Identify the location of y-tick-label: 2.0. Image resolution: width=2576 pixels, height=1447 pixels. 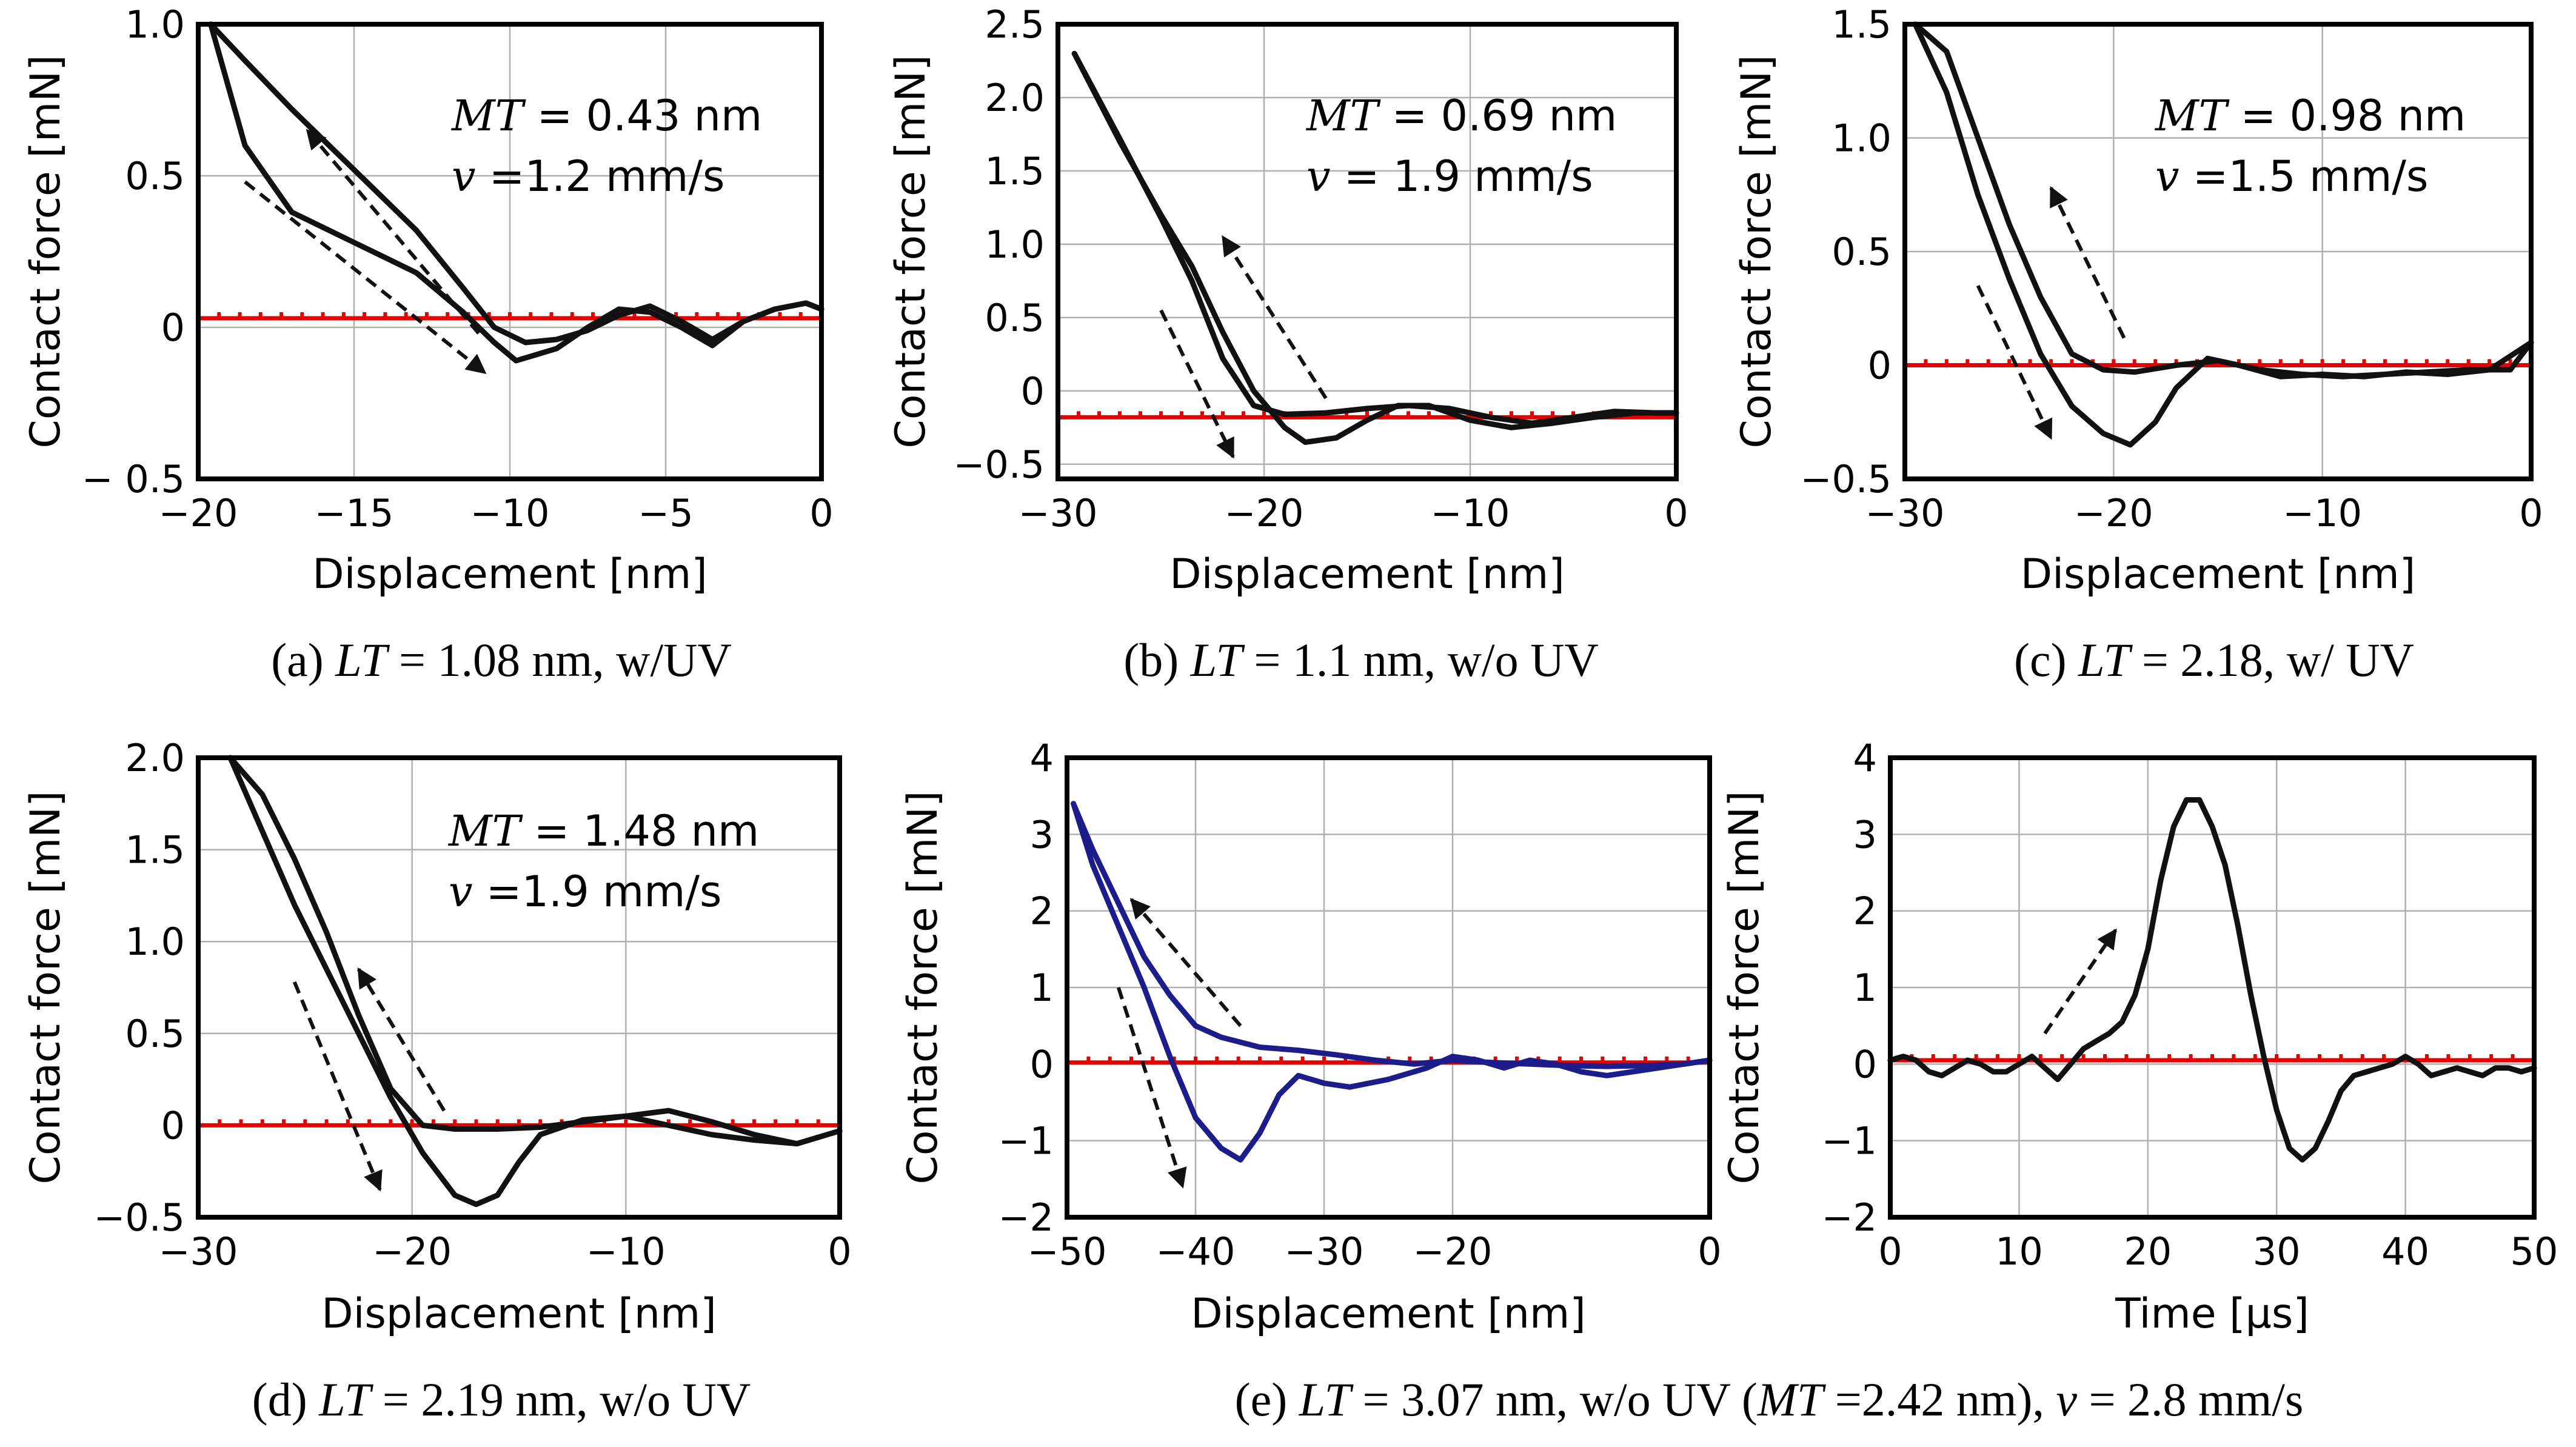
(1015, 98).